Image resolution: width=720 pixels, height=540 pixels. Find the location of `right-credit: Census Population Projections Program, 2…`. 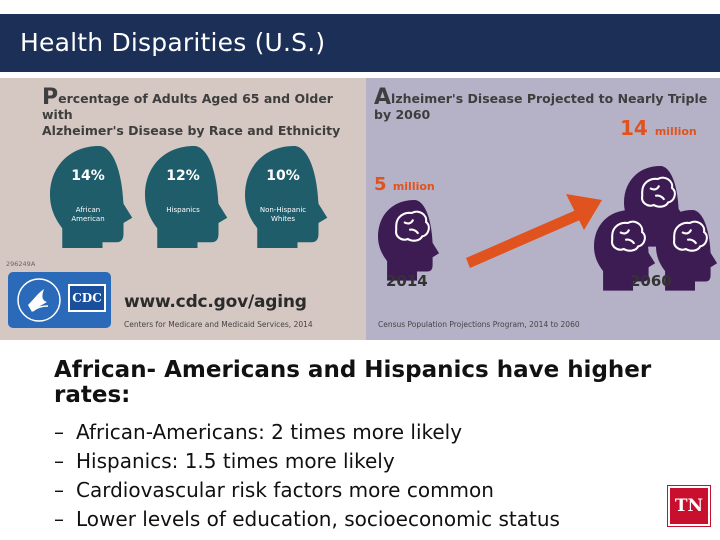

right-credit: Census Population Projections Program, 2… is located at coordinates (479, 324).